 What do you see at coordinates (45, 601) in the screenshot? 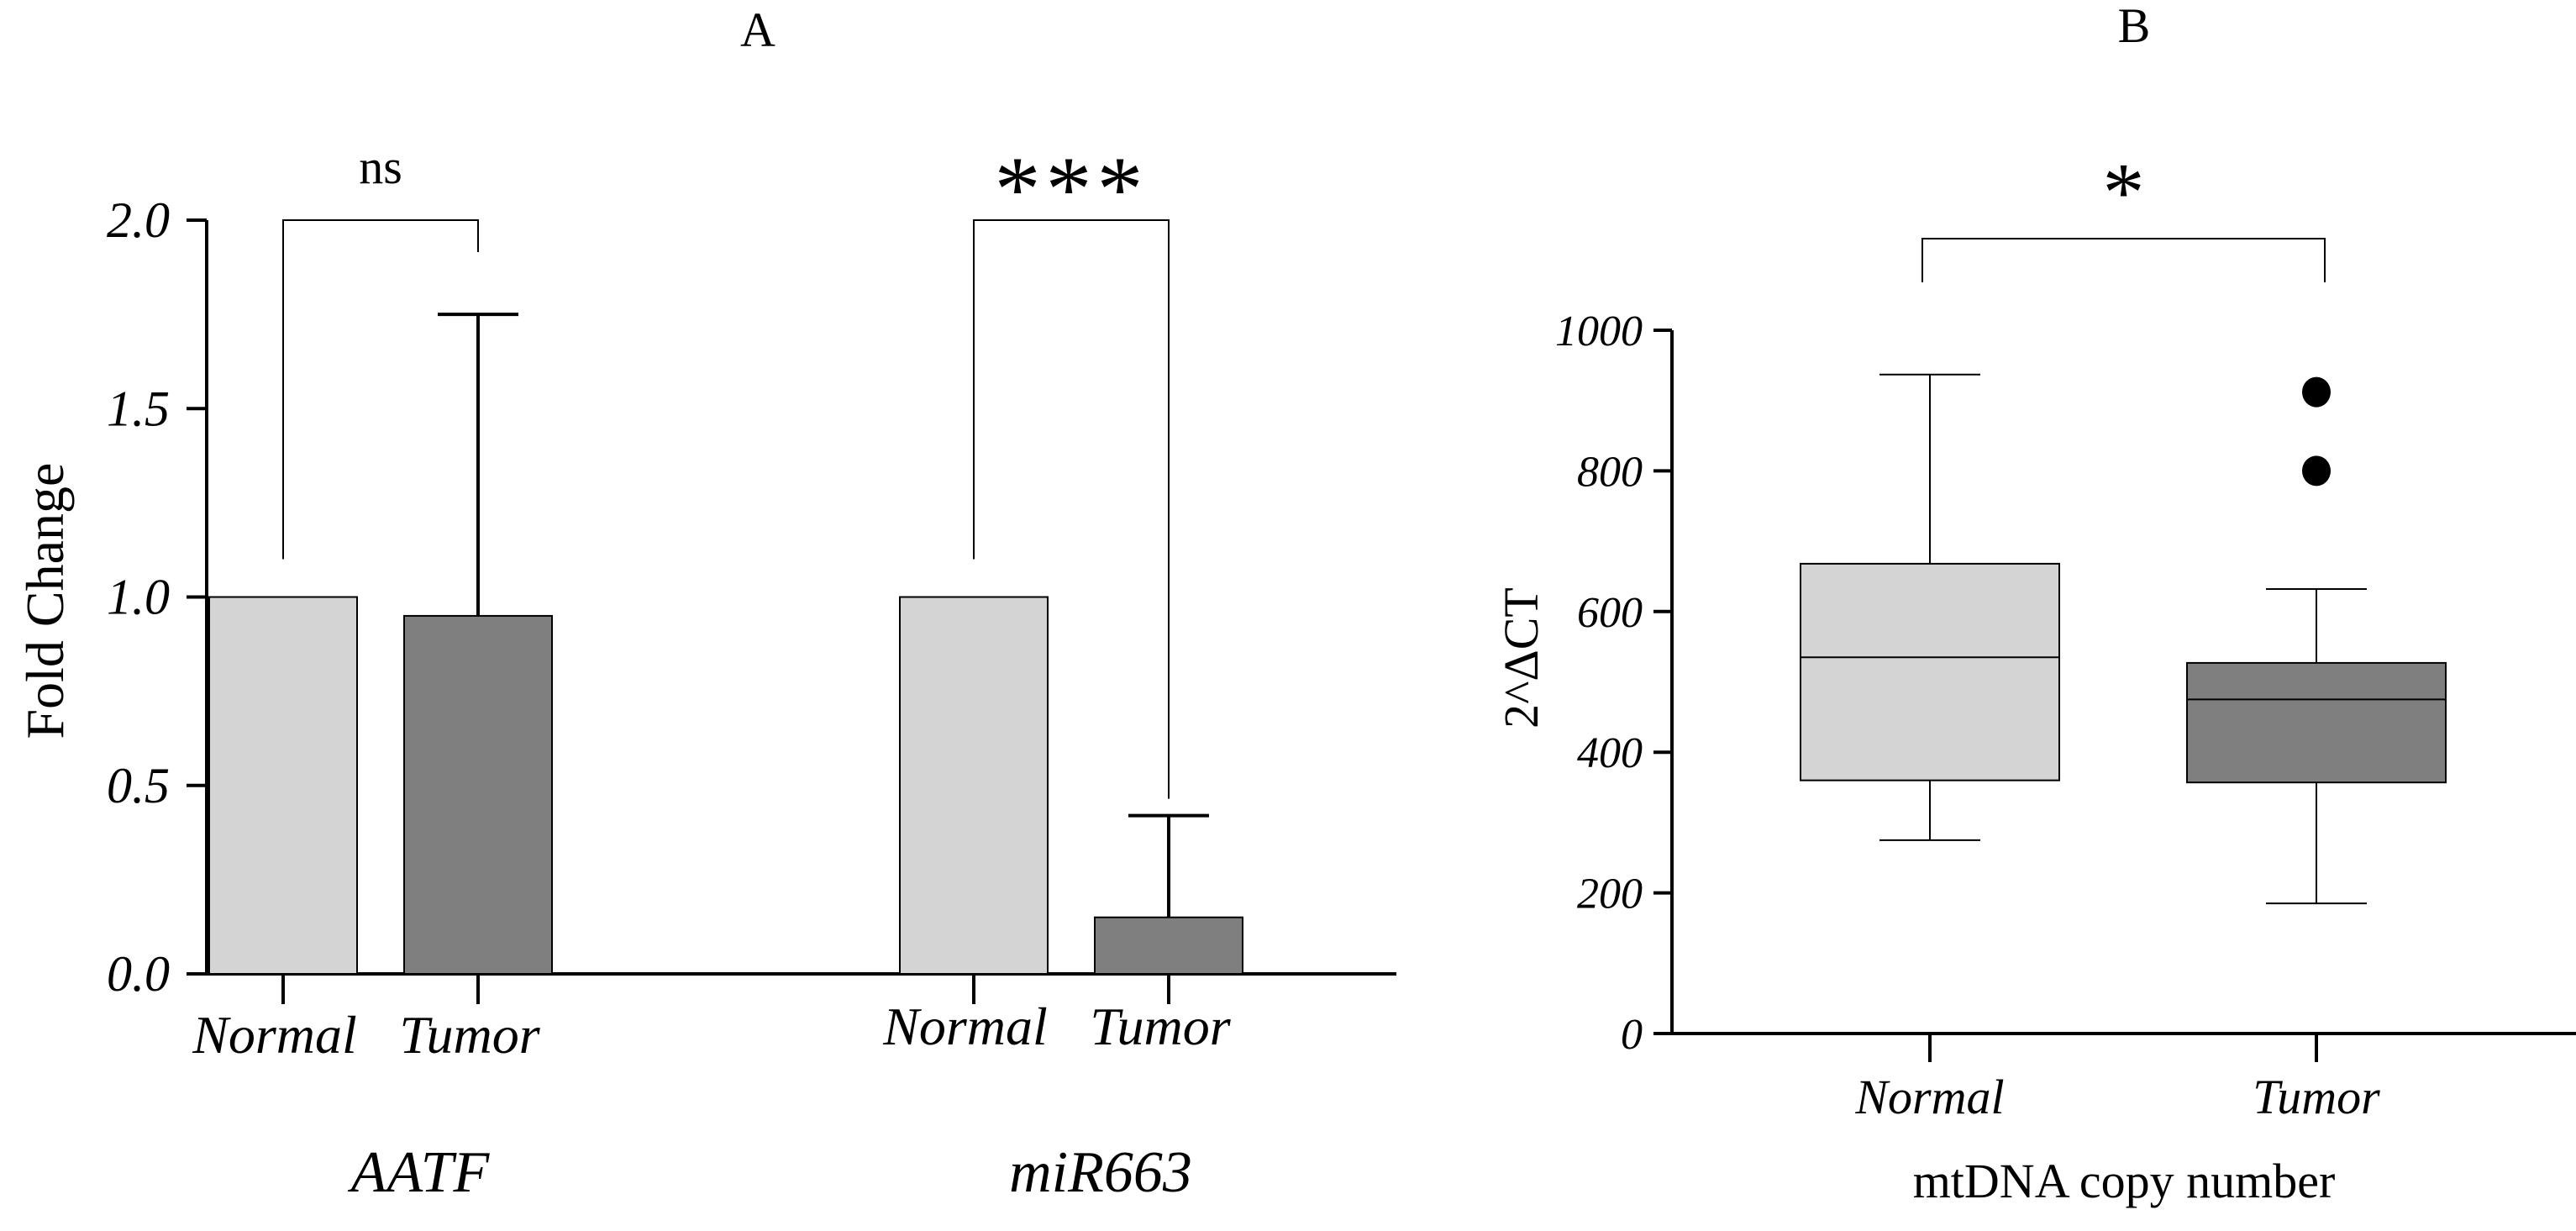
I see `panel-a-y-axis-label: Fold Change` at bounding box center [45, 601].